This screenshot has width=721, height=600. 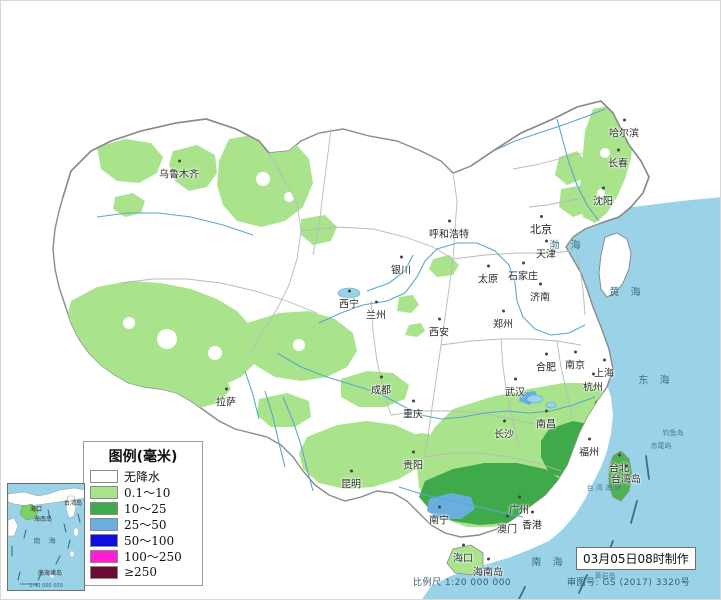 What do you see at coordinates (143, 457) in the screenshot?
I see `legend-title: 图例(毫米)` at bounding box center [143, 457].